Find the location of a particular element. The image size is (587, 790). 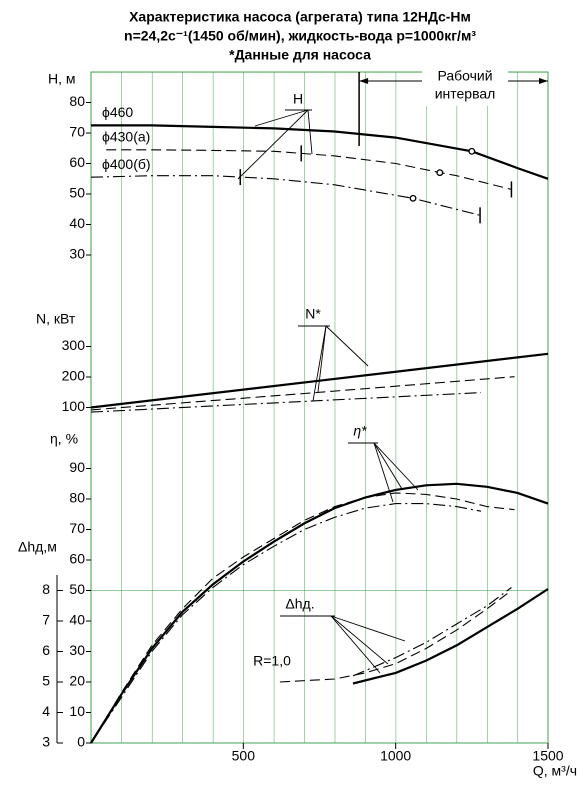

annotation: H is located at coordinates (298, 99).